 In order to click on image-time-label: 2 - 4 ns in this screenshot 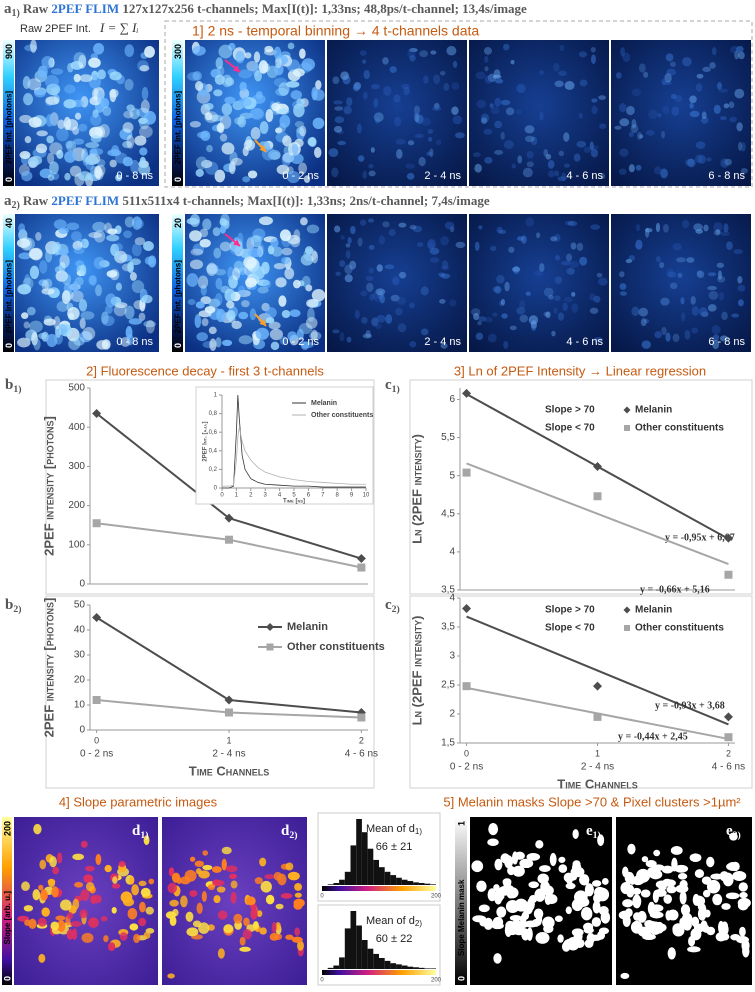, I will do `click(442, 342)`.